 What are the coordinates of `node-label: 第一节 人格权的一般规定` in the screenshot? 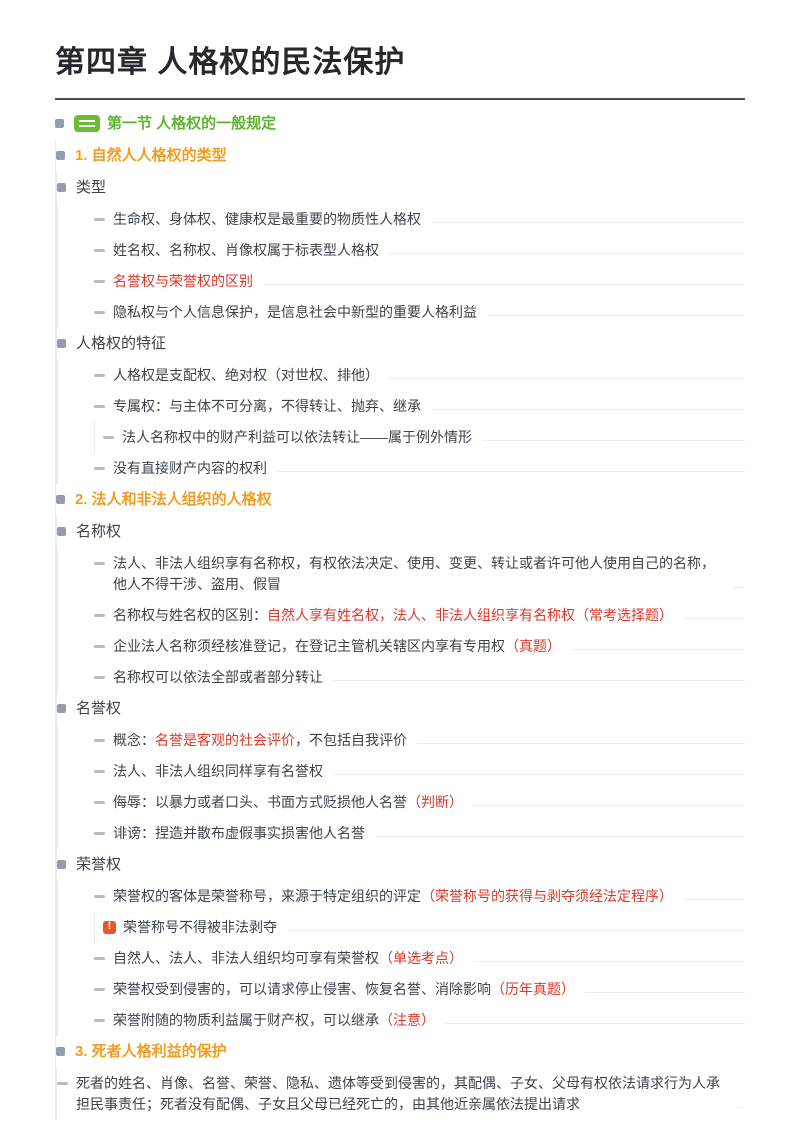 It's located at (191, 124).